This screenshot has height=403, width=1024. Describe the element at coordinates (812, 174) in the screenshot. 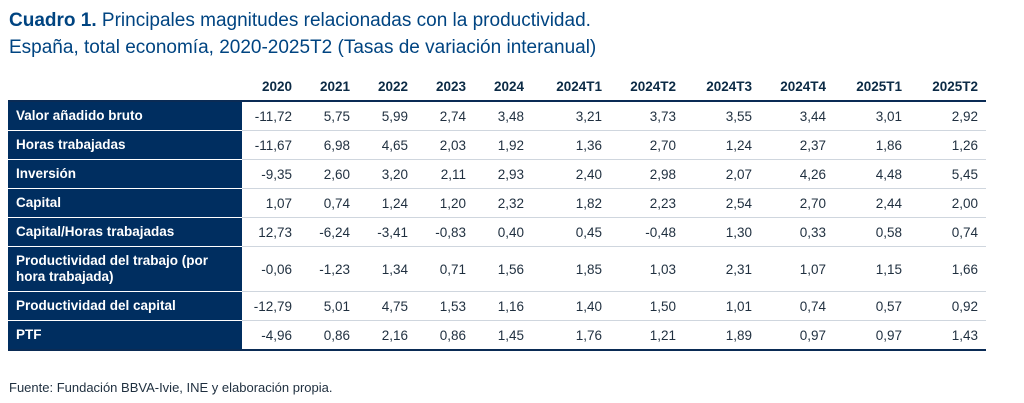

I see `table-cell: 4,26` at that location.